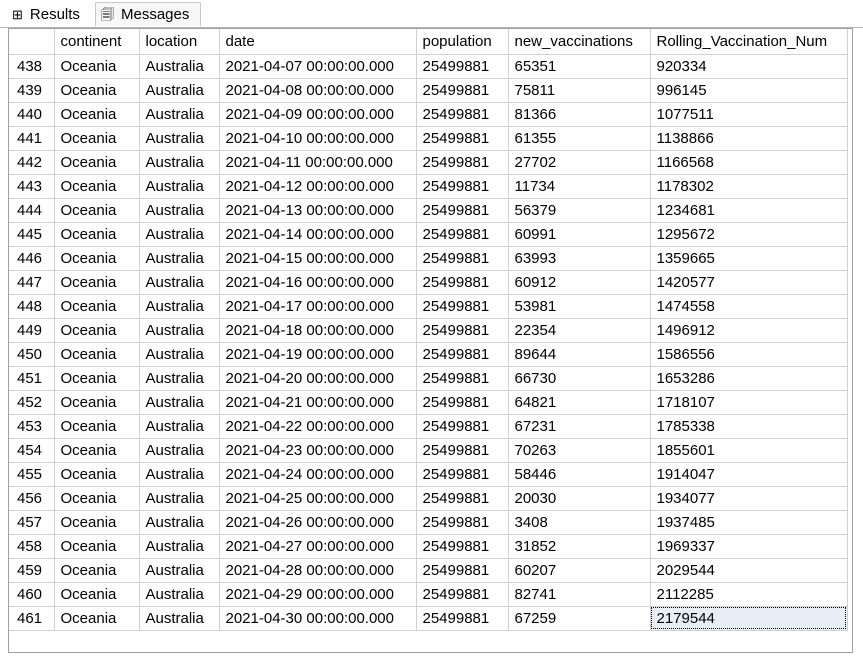 Image resolution: width=863 pixels, height=657 pixels. What do you see at coordinates (579, 546) in the screenshot?
I see `table-cell: 31852` at bounding box center [579, 546].